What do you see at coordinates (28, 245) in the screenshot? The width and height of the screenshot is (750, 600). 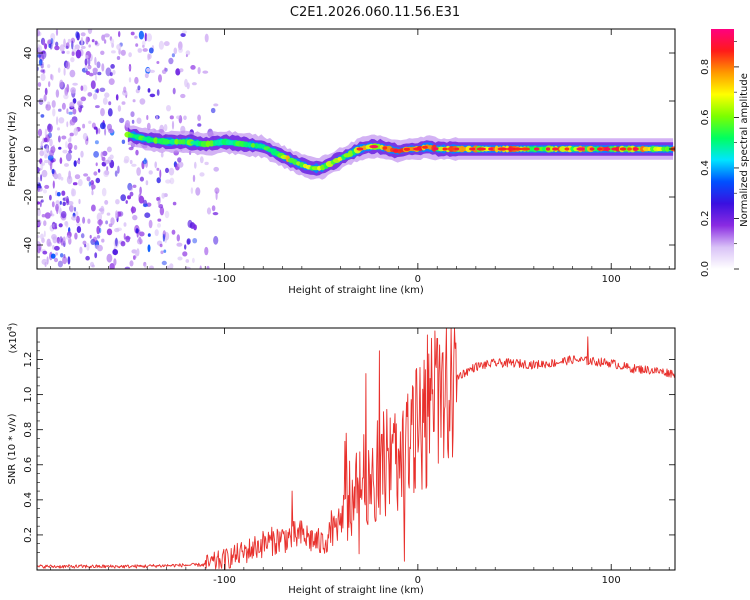 I see `spectrogram-y-tick-label: -40` at bounding box center [28, 245].